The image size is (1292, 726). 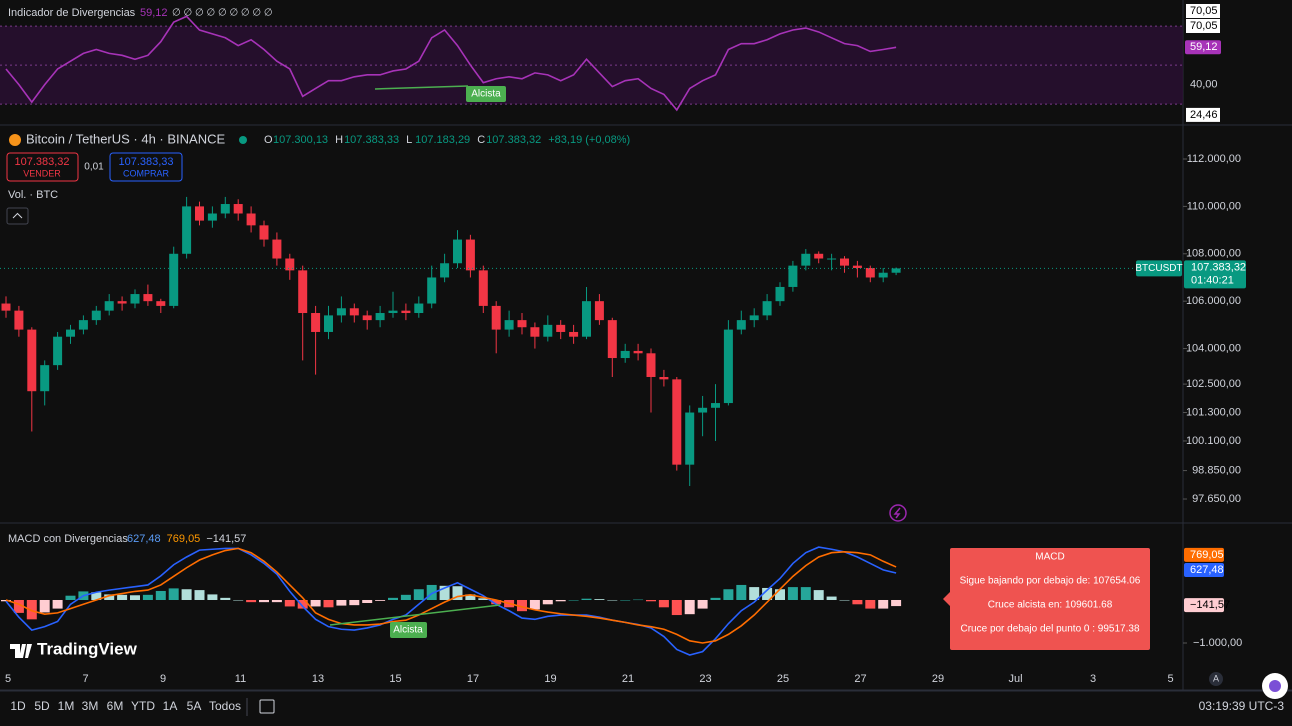 What do you see at coordinates (87, 648) in the screenshot?
I see `brand: TradingView` at bounding box center [87, 648].